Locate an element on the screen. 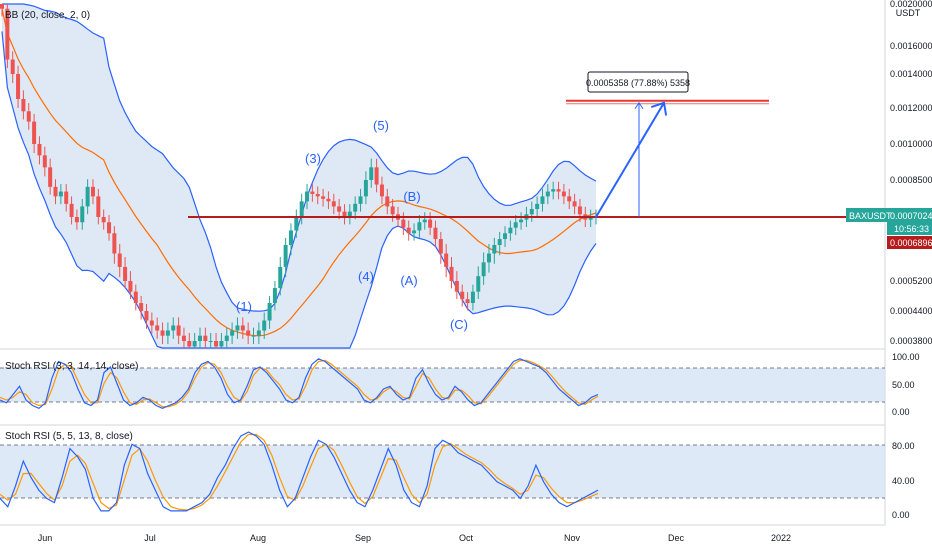  stoch-rsi-1-d-line is located at coordinates (299, 383).